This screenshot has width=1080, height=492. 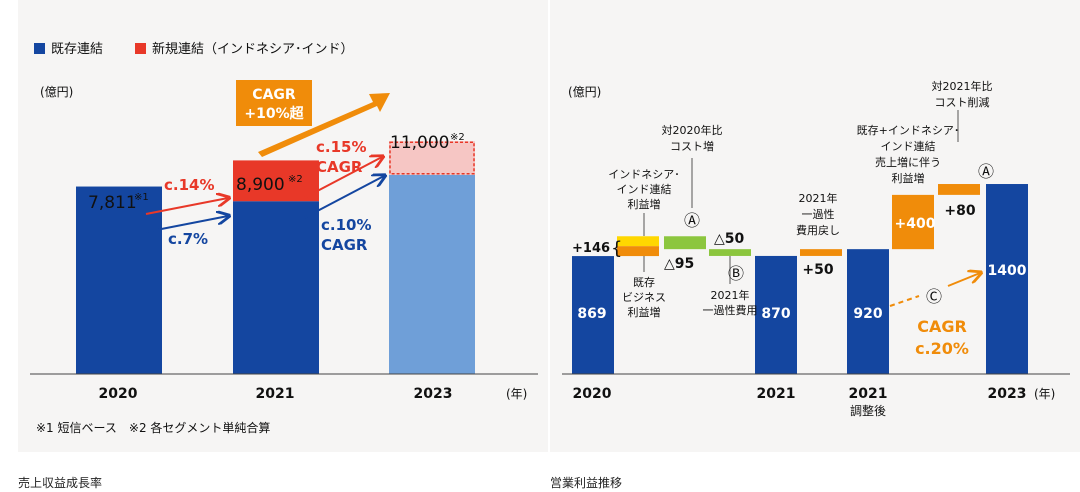 I want to click on total-label-2020: 7,811, so click(x=112, y=203).